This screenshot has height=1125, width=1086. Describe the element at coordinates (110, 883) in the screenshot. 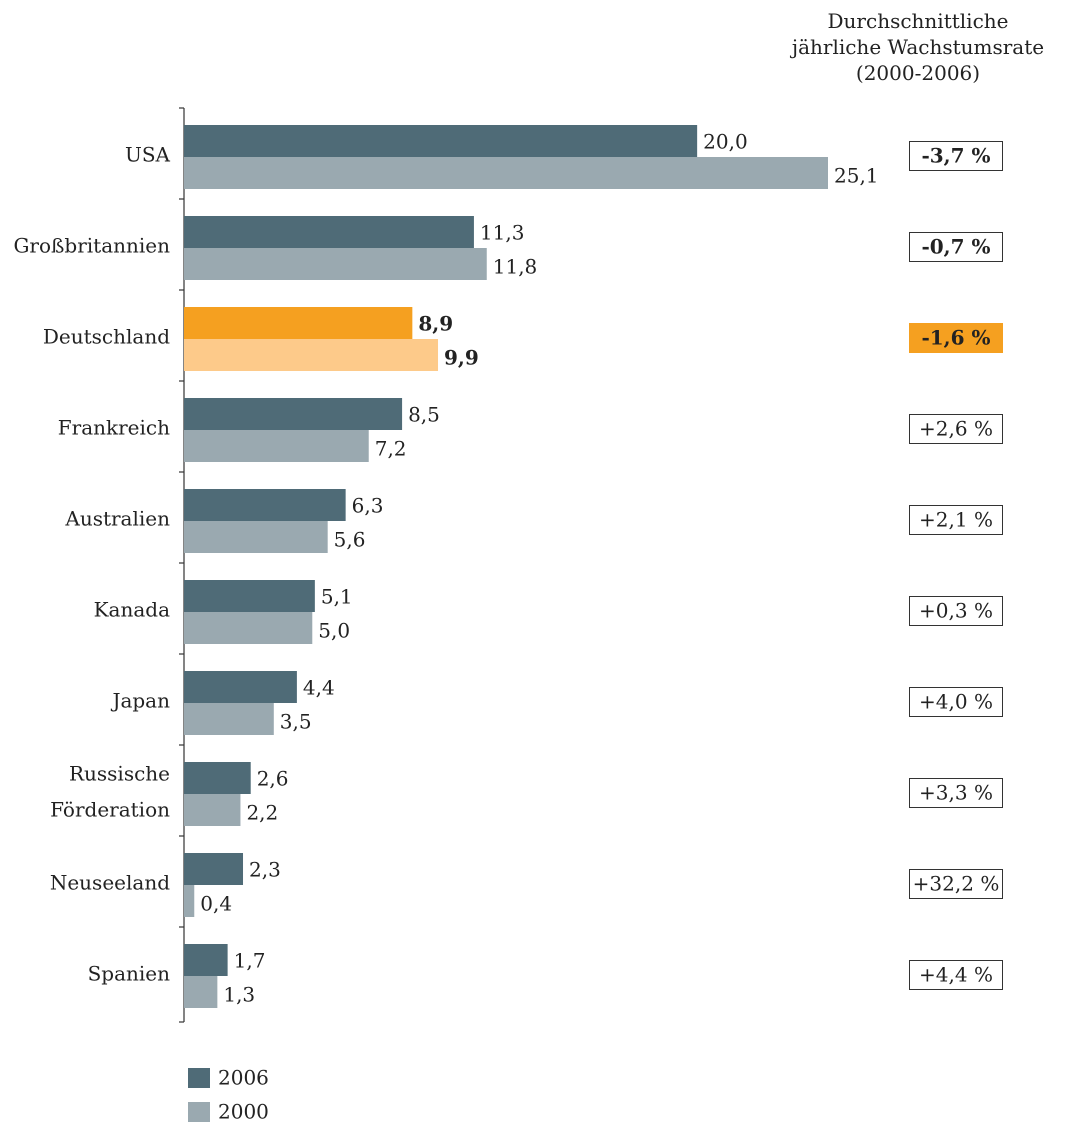

I see `category-label: Neuseeland` at that location.